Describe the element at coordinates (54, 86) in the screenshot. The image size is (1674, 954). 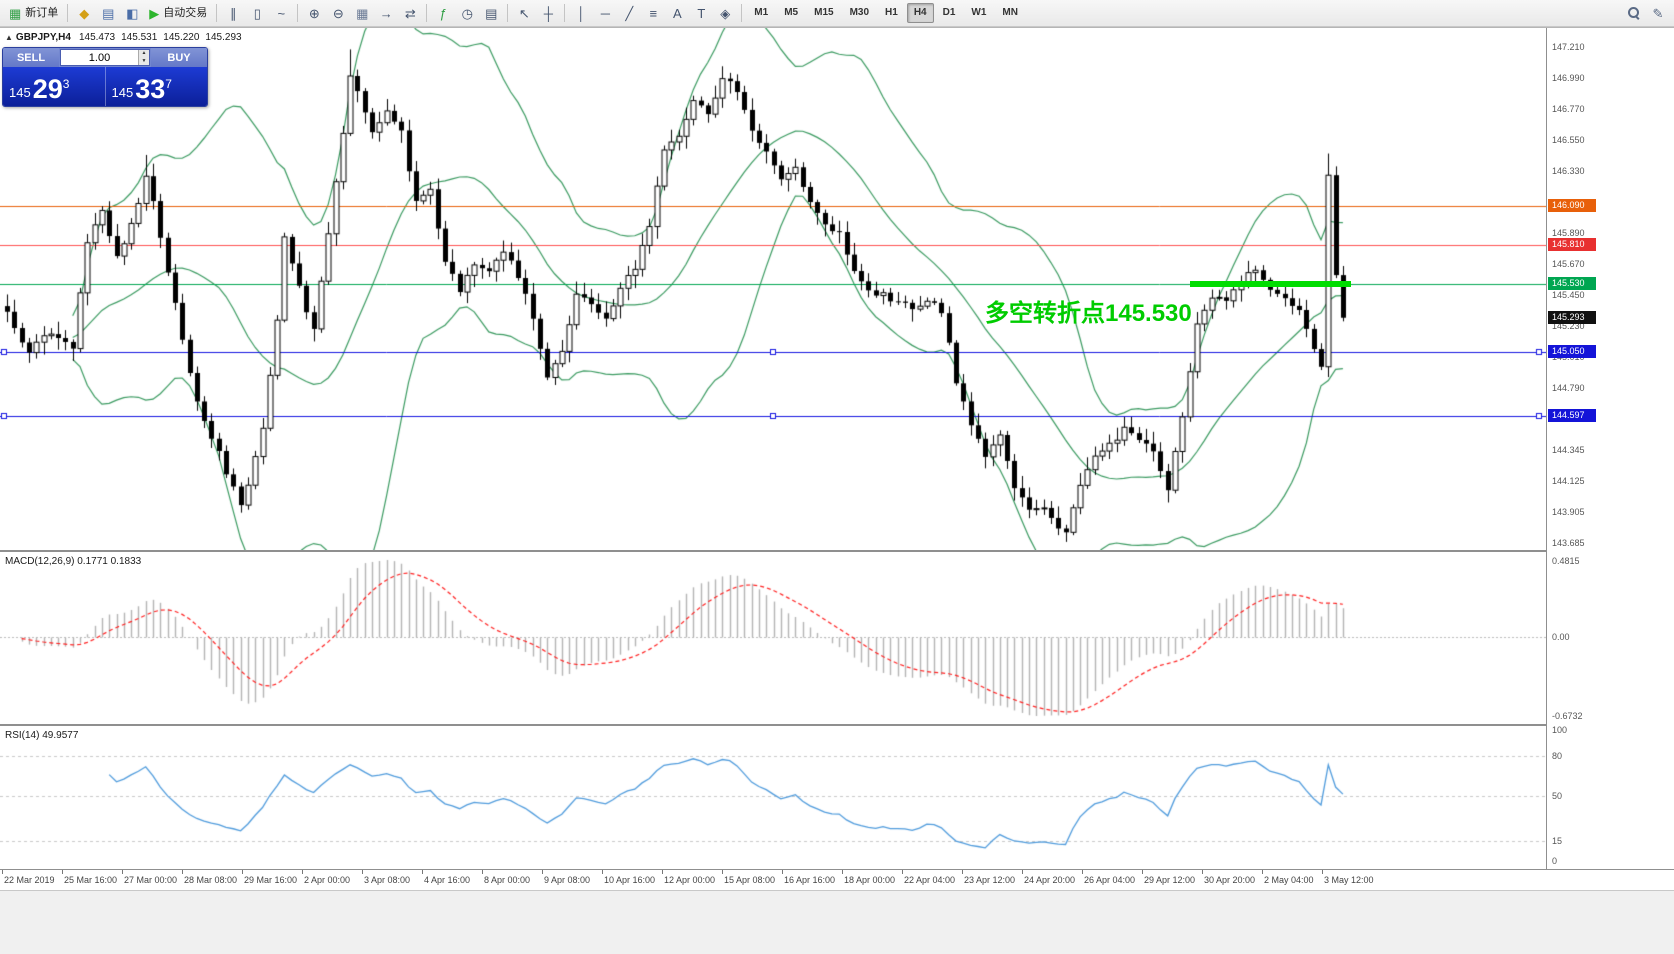
I see `sell-price: 145 29 3` at that location.